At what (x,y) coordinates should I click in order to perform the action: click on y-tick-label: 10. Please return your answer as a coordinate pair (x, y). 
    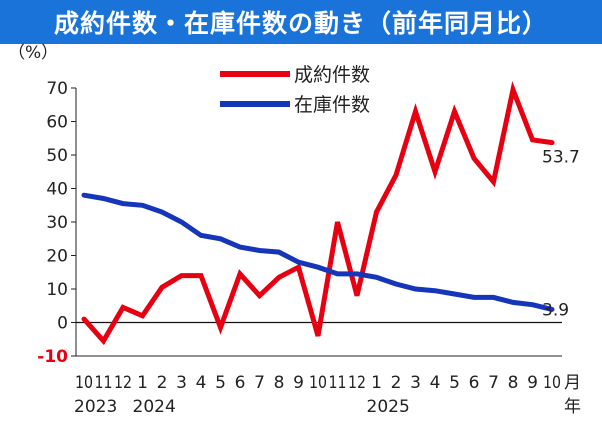
    Looking at the image, I should click on (57, 290).